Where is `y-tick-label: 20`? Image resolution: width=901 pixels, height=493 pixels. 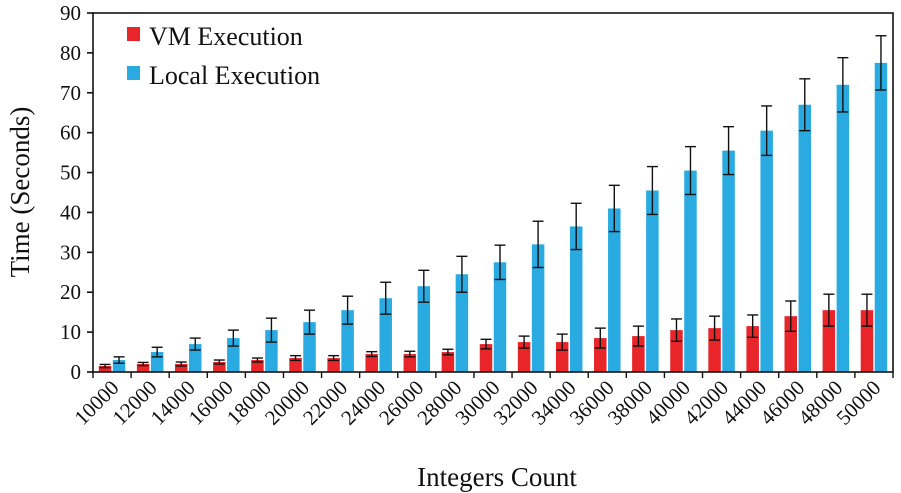 y-tick-label: 20 is located at coordinates (70, 292).